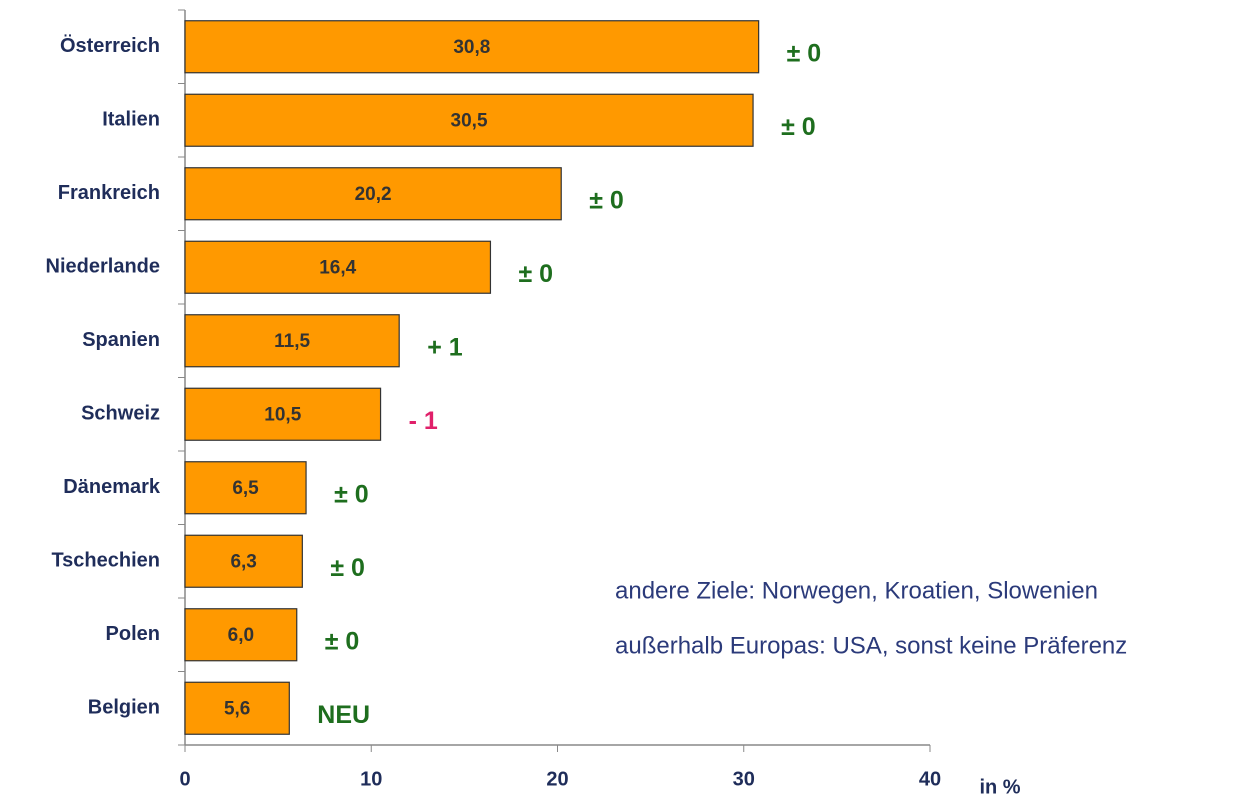 Image resolution: width=1243 pixels, height=798 pixels. What do you see at coordinates (121, 340) in the screenshot?
I see `category-label: Spanien` at bounding box center [121, 340].